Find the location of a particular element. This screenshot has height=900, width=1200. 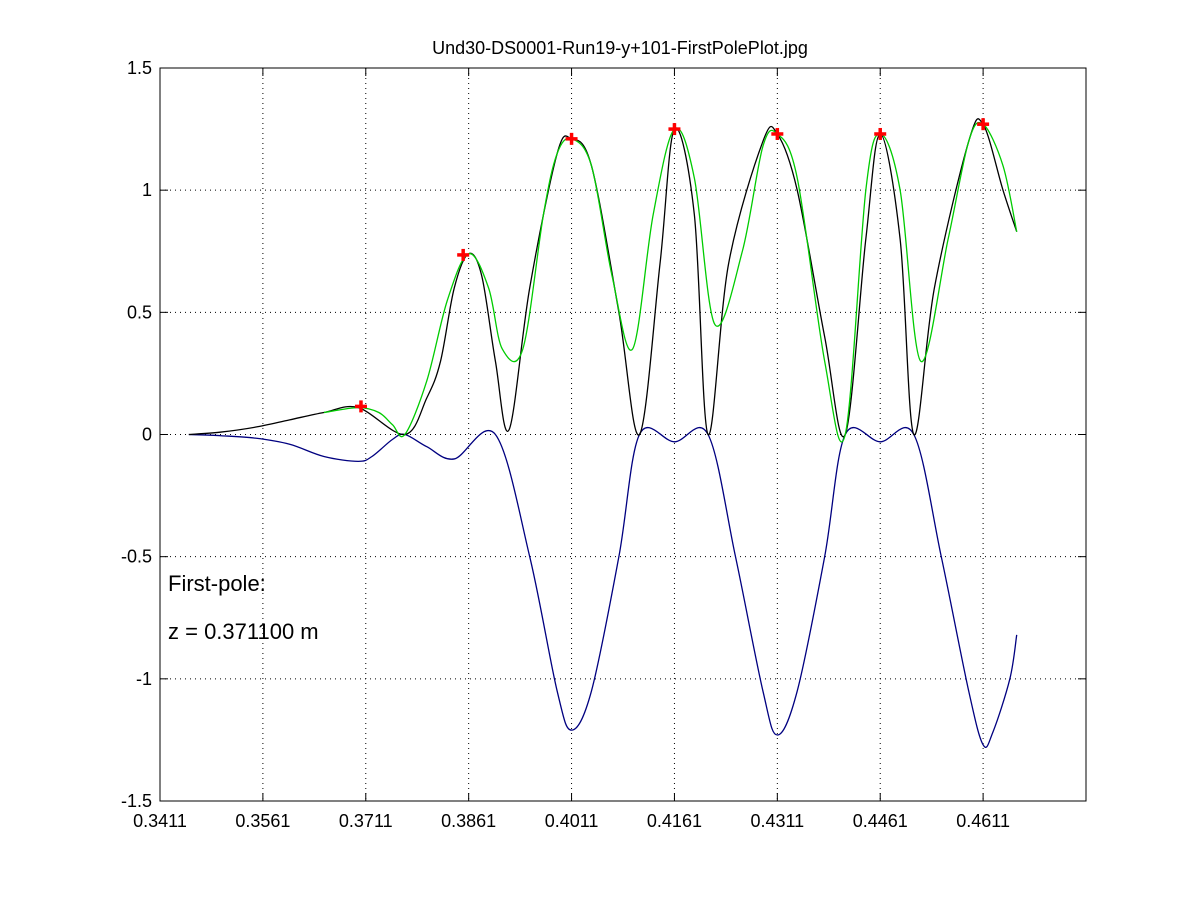

y-tick-label: 1 is located at coordinates (147, 190).